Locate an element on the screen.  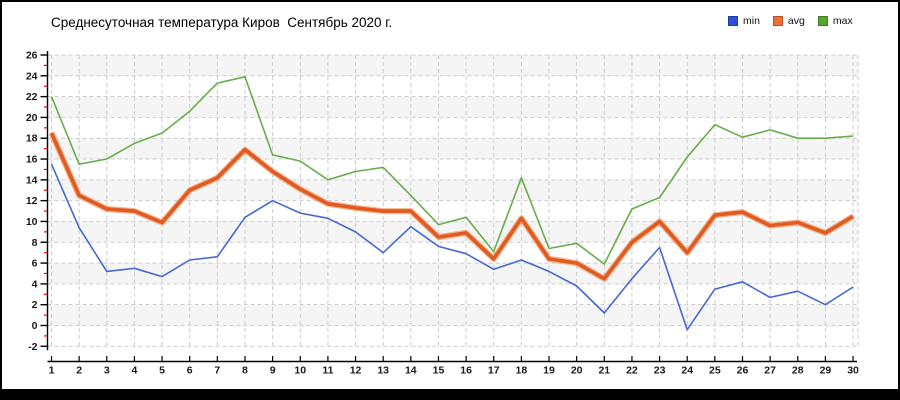
x-tick-label: 20 is located at coordinates (577, 371).